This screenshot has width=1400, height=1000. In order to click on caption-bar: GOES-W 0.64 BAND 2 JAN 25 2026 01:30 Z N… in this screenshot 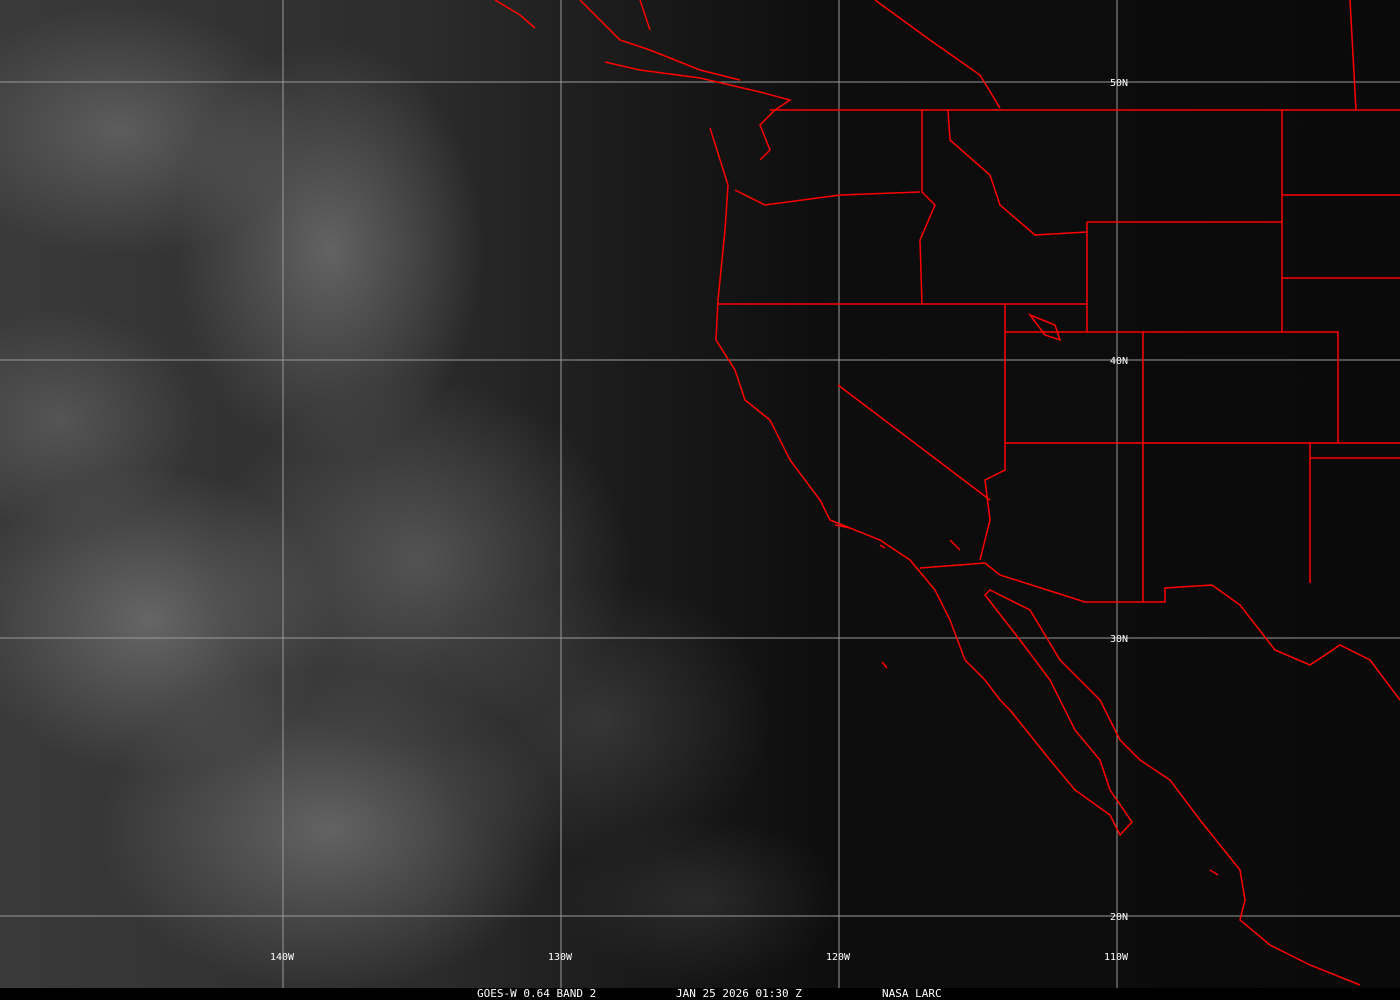, I will do `click(700, 994)`.